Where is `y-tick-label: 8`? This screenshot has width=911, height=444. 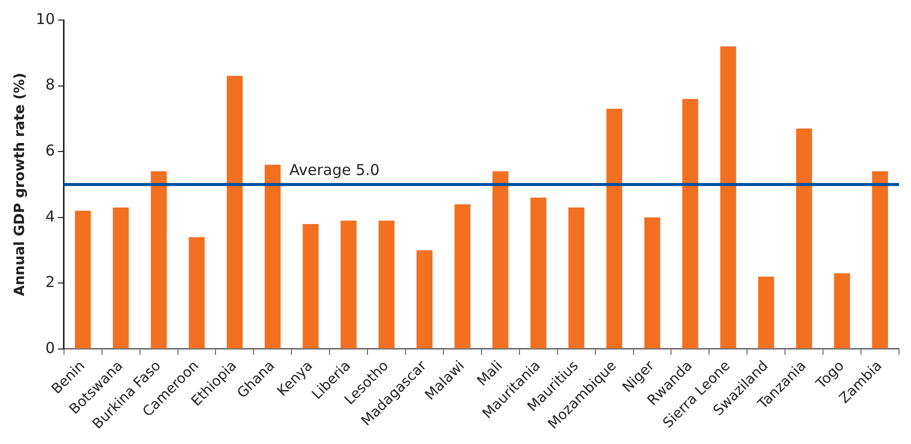 y-tick-label: 8 is located at coordinates (50, 85).